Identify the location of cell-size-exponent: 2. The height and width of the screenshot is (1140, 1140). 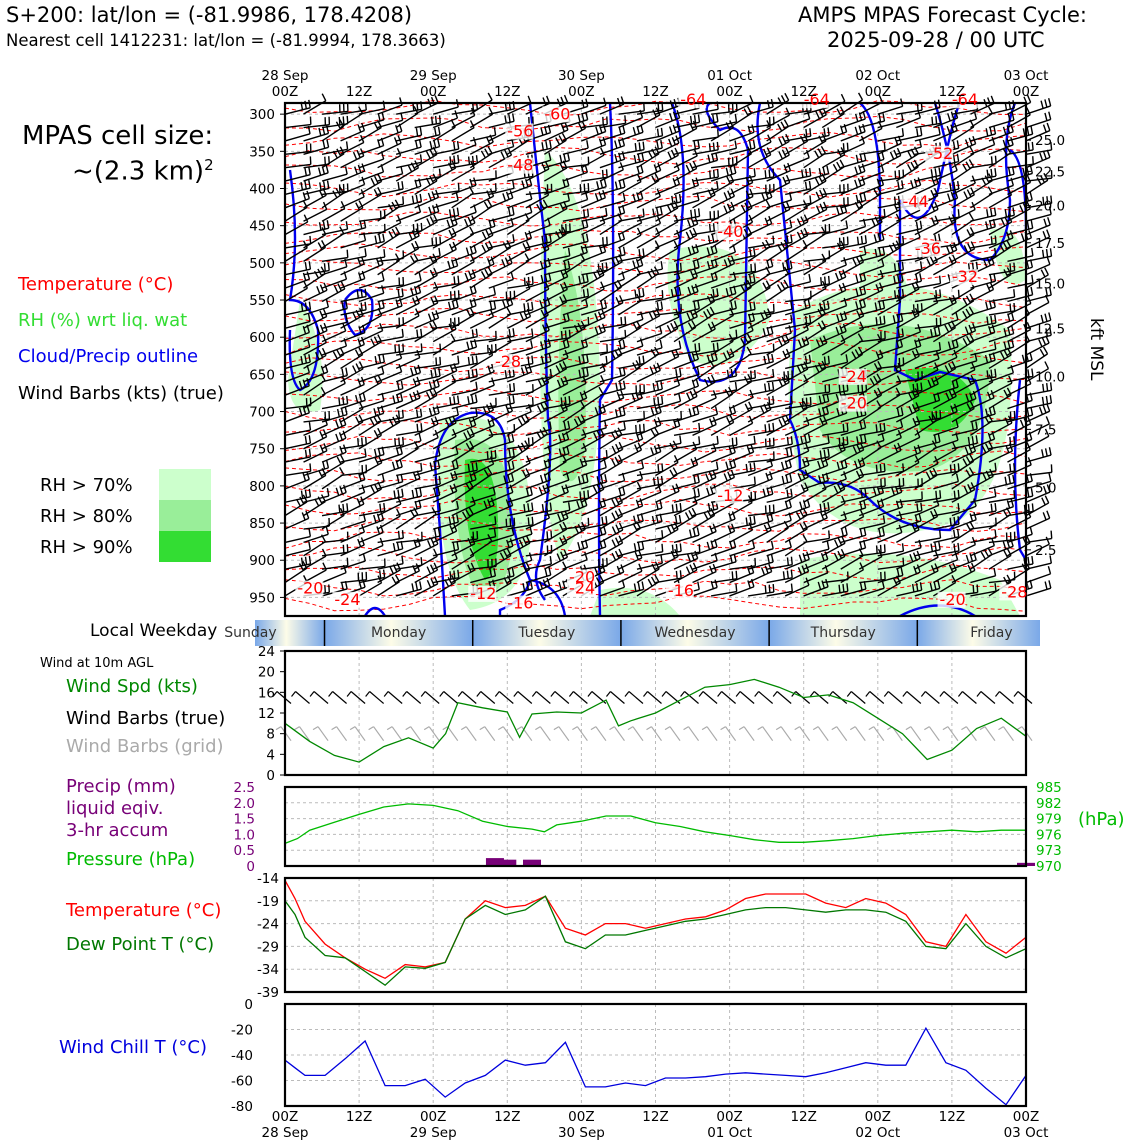
(209, 165).